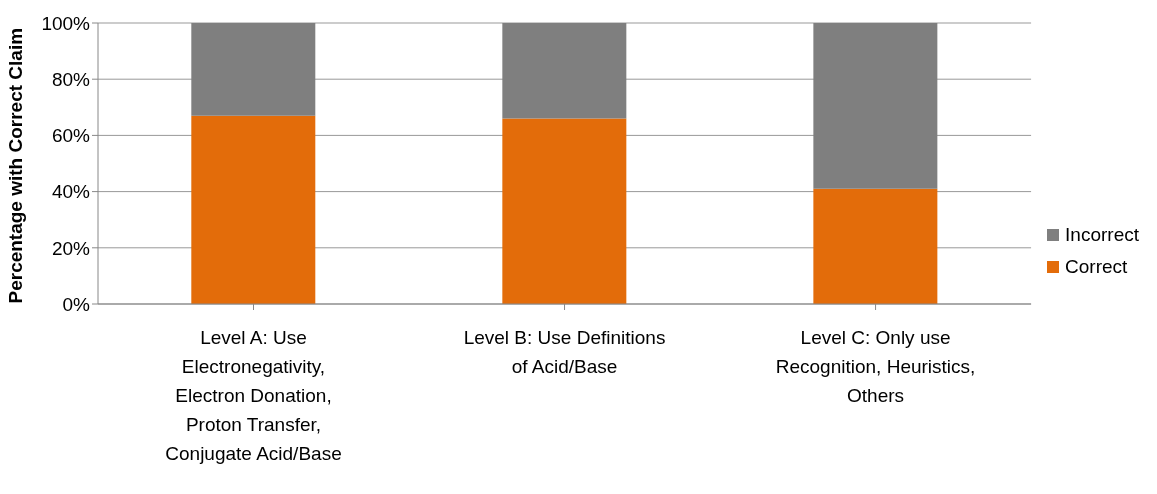 The image size is (1157, 494). I want to click on y-tick-label: 100%, so click(66, 23).